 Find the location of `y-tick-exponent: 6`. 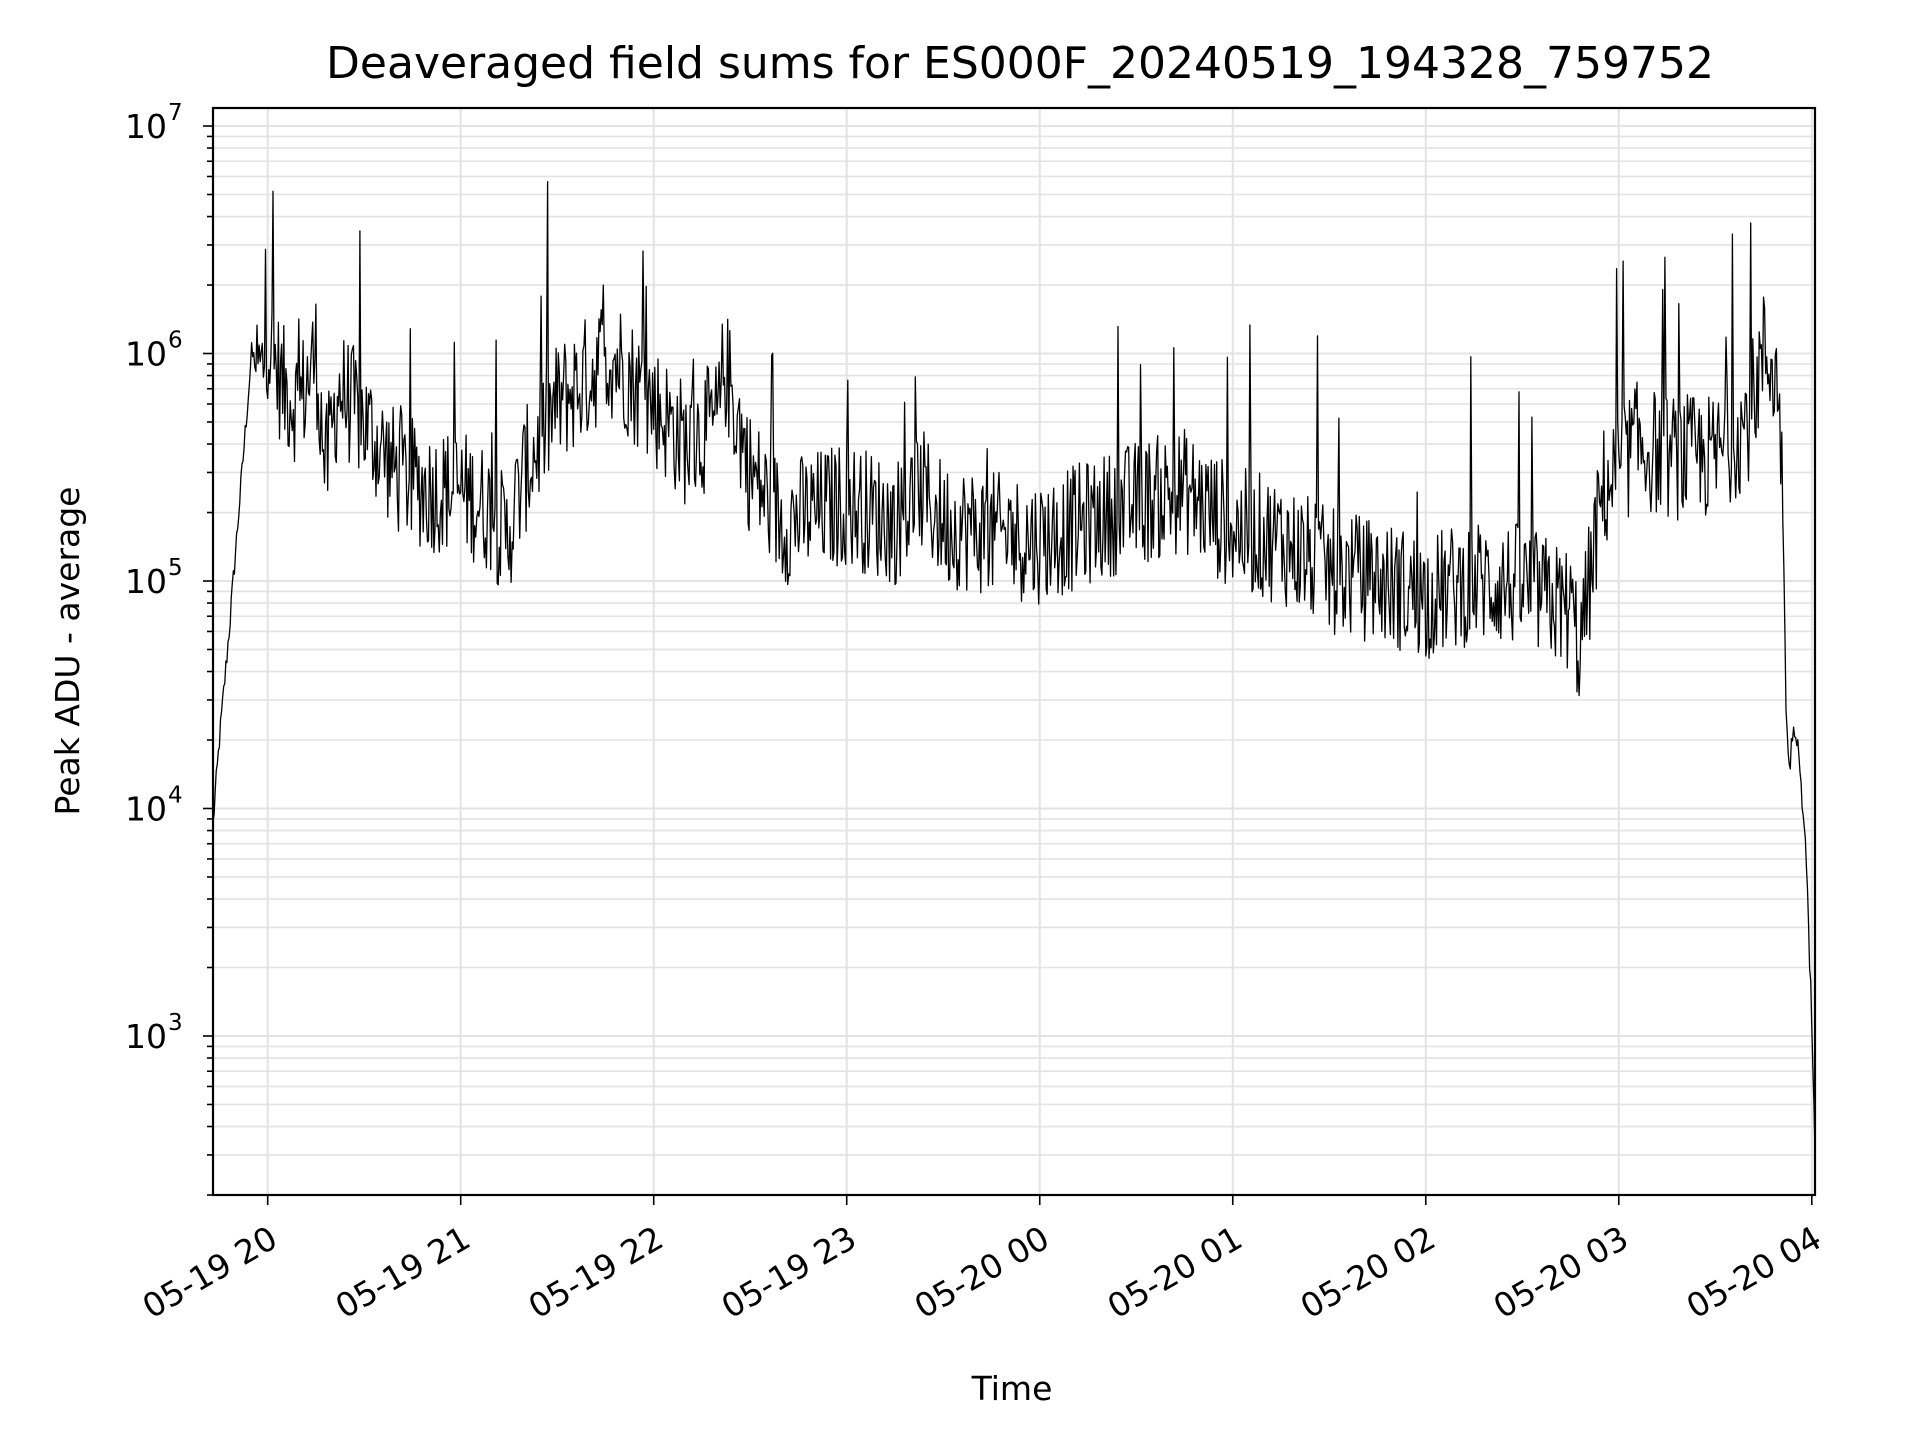

y-tick-exponent: 6 is located at coordinates (175, 341).